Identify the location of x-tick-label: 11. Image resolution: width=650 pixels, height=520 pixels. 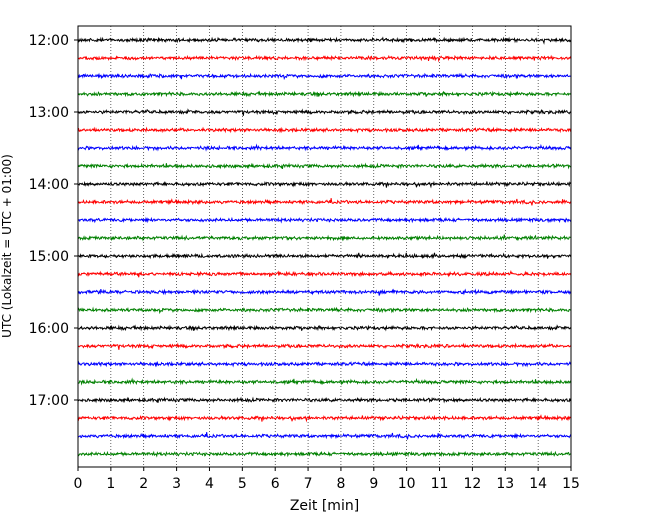
(440, 484).